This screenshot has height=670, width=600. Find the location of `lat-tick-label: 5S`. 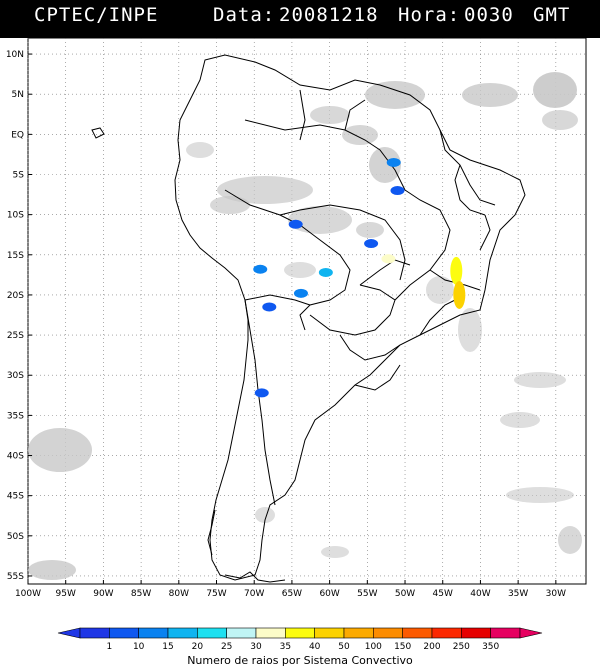

lat-tick-label: 5S is located at coordinates (19, 176).